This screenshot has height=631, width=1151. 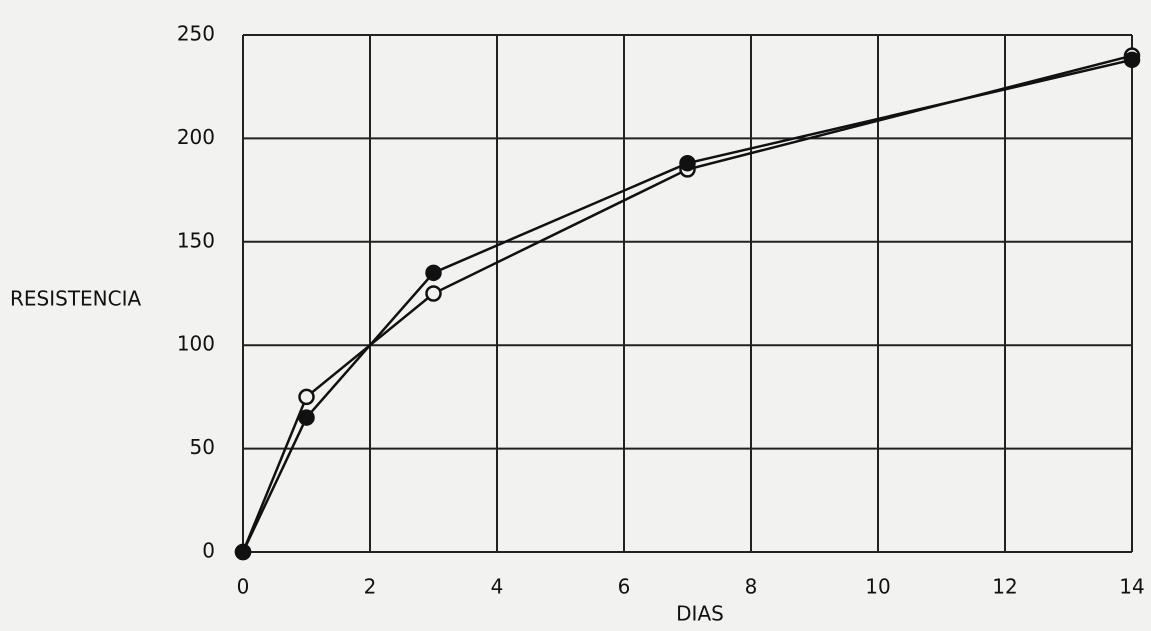 I want to click on y-tick-label: 100, so click(x=196, y=344).